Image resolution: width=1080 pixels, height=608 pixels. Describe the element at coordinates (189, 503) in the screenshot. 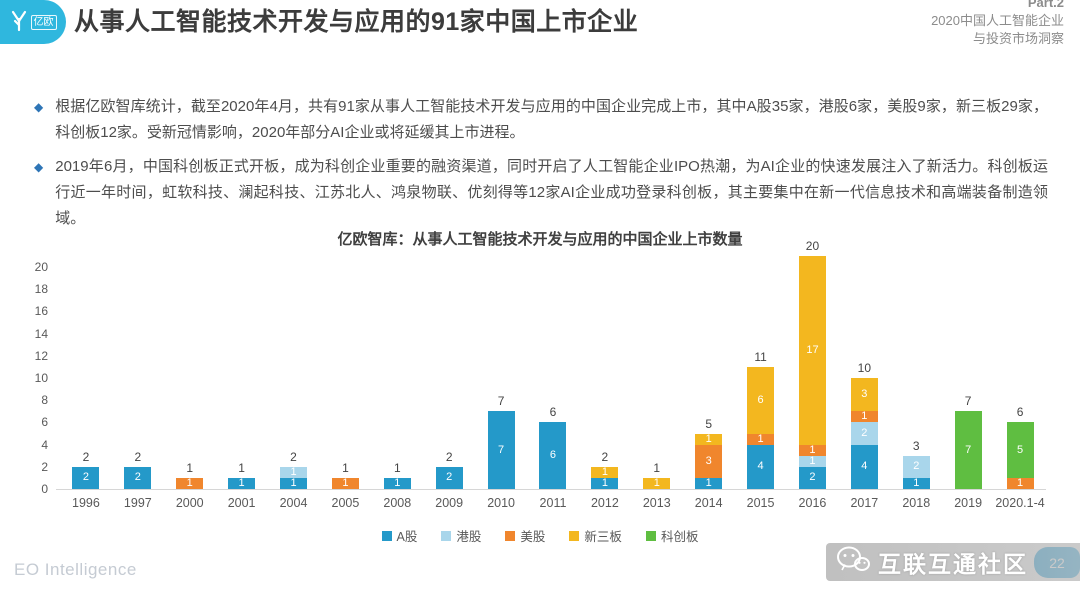

I see `x-tick-label: 2000` at that location.